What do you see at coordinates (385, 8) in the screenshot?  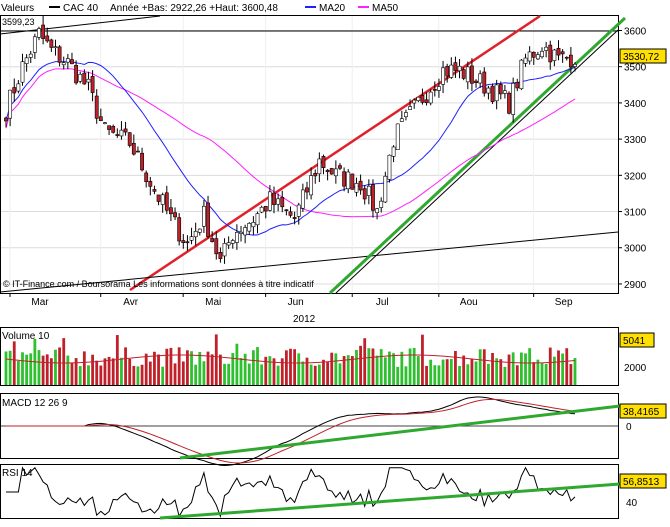 I see `ma50-legend-label: MA50` at bounding box center [385, 8].